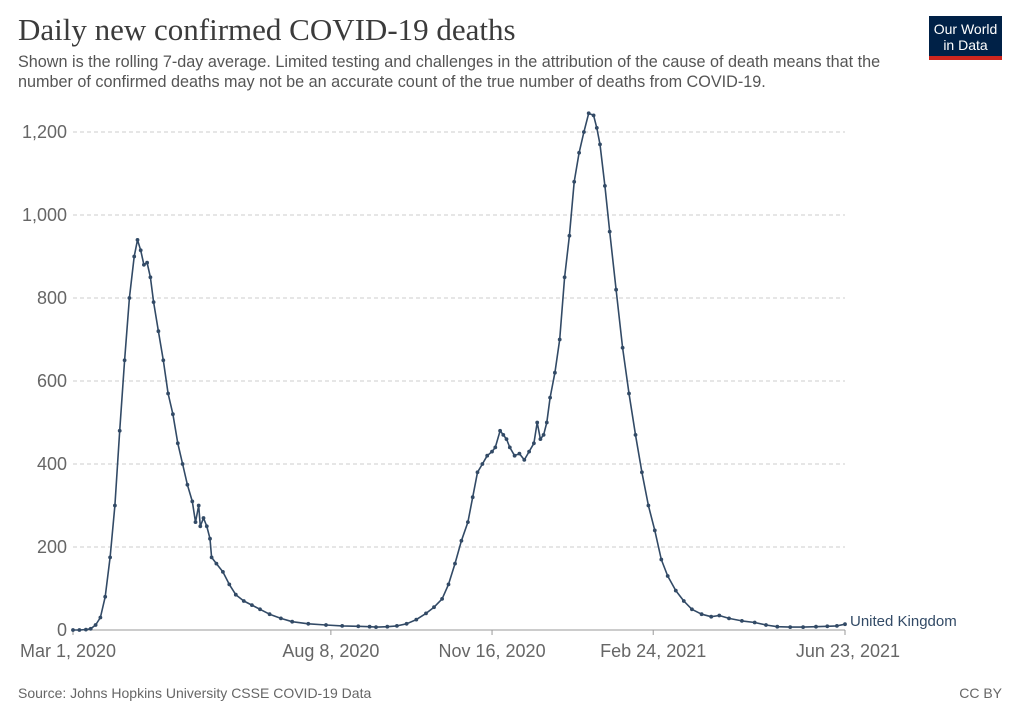  Describe the element at coordinates (965, 58) in the screenshot. I see `logo-accent-bar` at that location.